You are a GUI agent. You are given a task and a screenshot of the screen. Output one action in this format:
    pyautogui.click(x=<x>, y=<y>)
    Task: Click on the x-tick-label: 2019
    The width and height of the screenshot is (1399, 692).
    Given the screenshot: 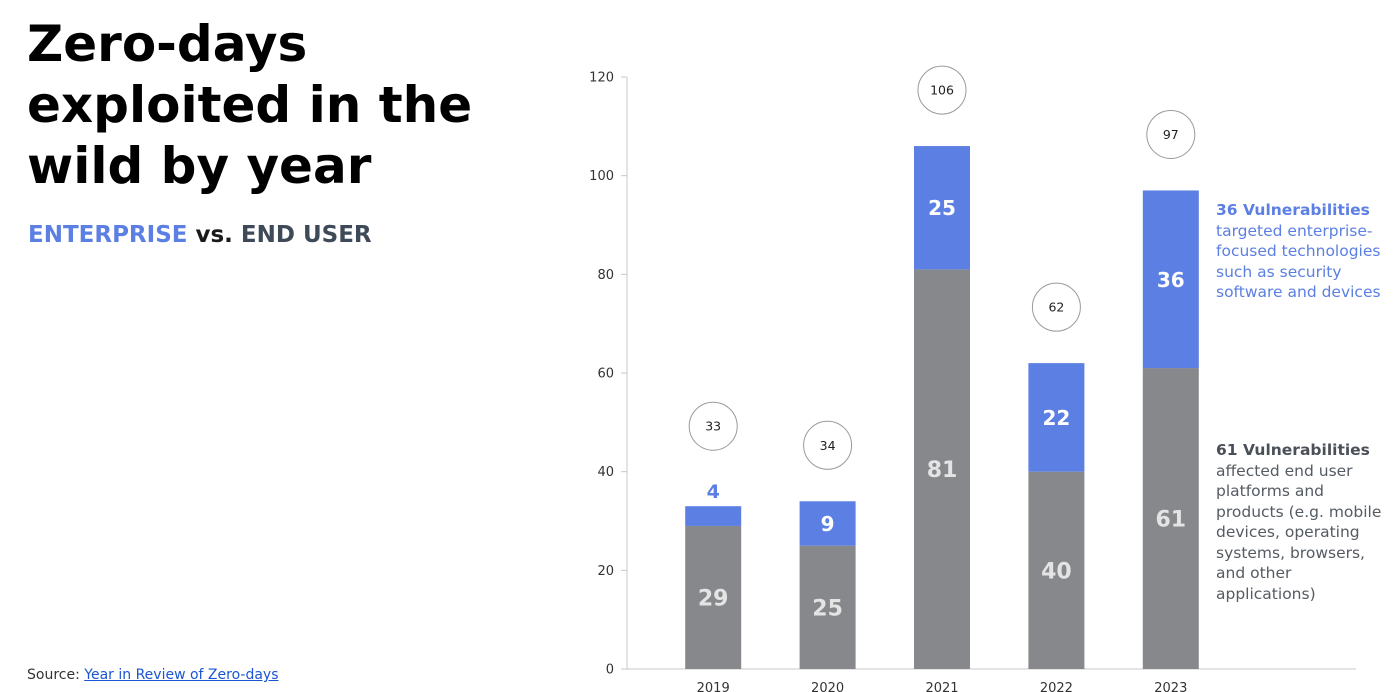 What is the action you would take?
    pyautogui.click(x=713, y=686)
    